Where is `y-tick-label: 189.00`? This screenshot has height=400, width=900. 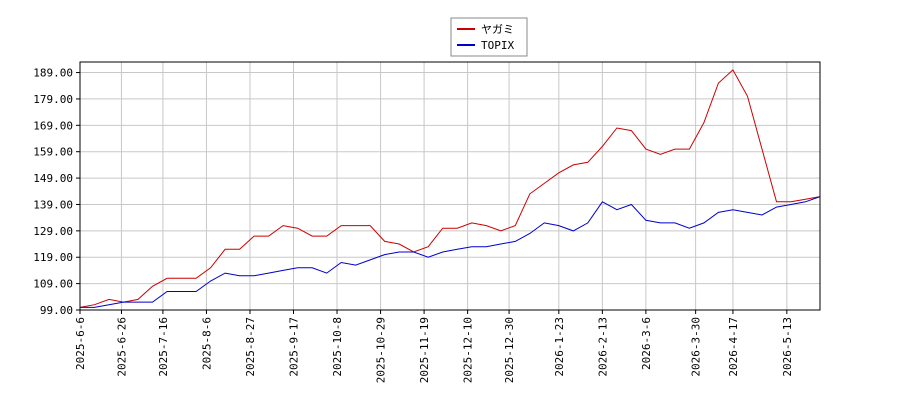 y-tick-label: 189.00 is located at coordinates (53, 73).